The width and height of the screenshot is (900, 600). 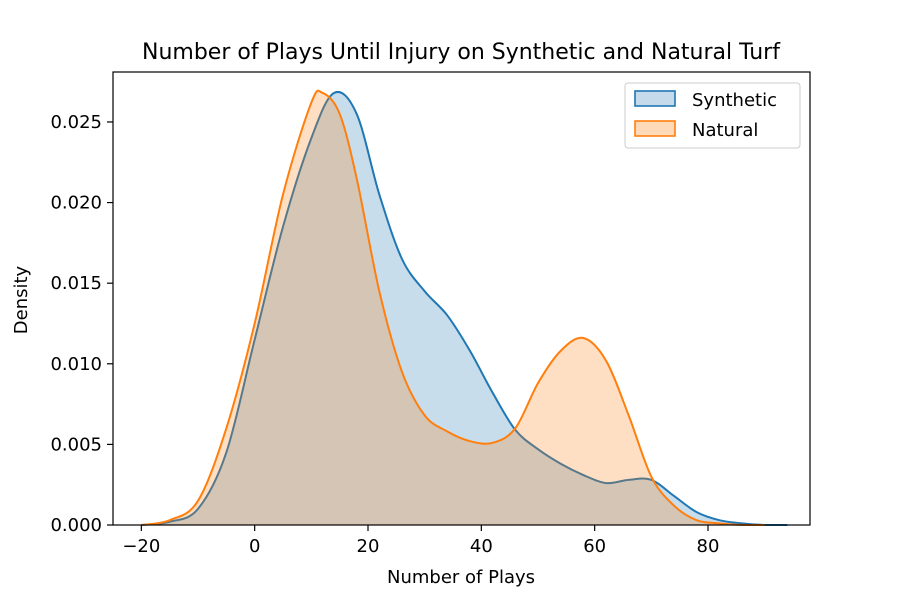 What do you see at coordinates (368, 546) in the screenshot?
I see `x-tick-label: 20` at bounding box center [368, 546].